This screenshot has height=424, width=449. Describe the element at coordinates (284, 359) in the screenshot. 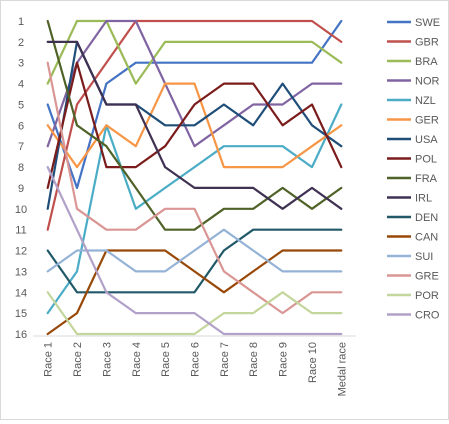

I see `x-tick-label: Race 9` at that location.